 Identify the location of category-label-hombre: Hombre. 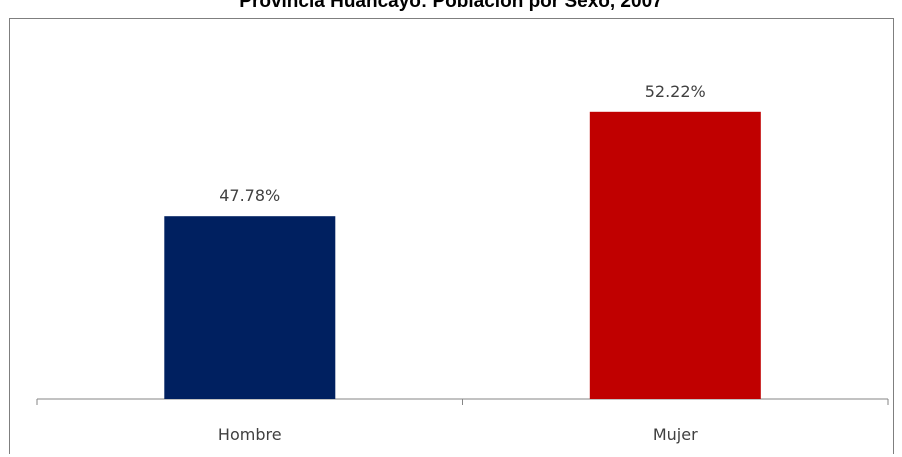
(250, 434).